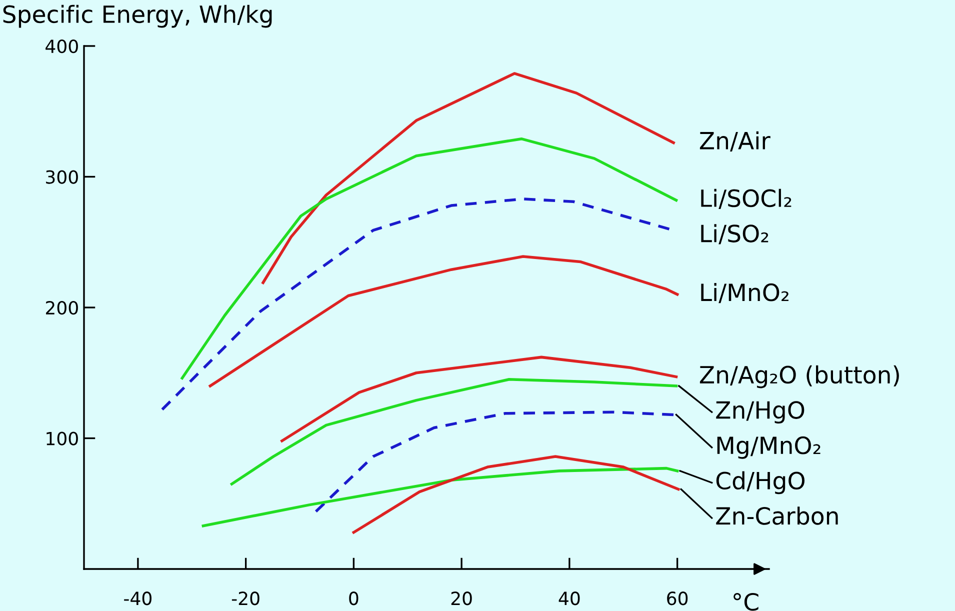 Image resolution: width=955 pixels, height=611 pixels. I want to click on y-axis-title: Specific Energy, Wh/kg, so click(137, 16).